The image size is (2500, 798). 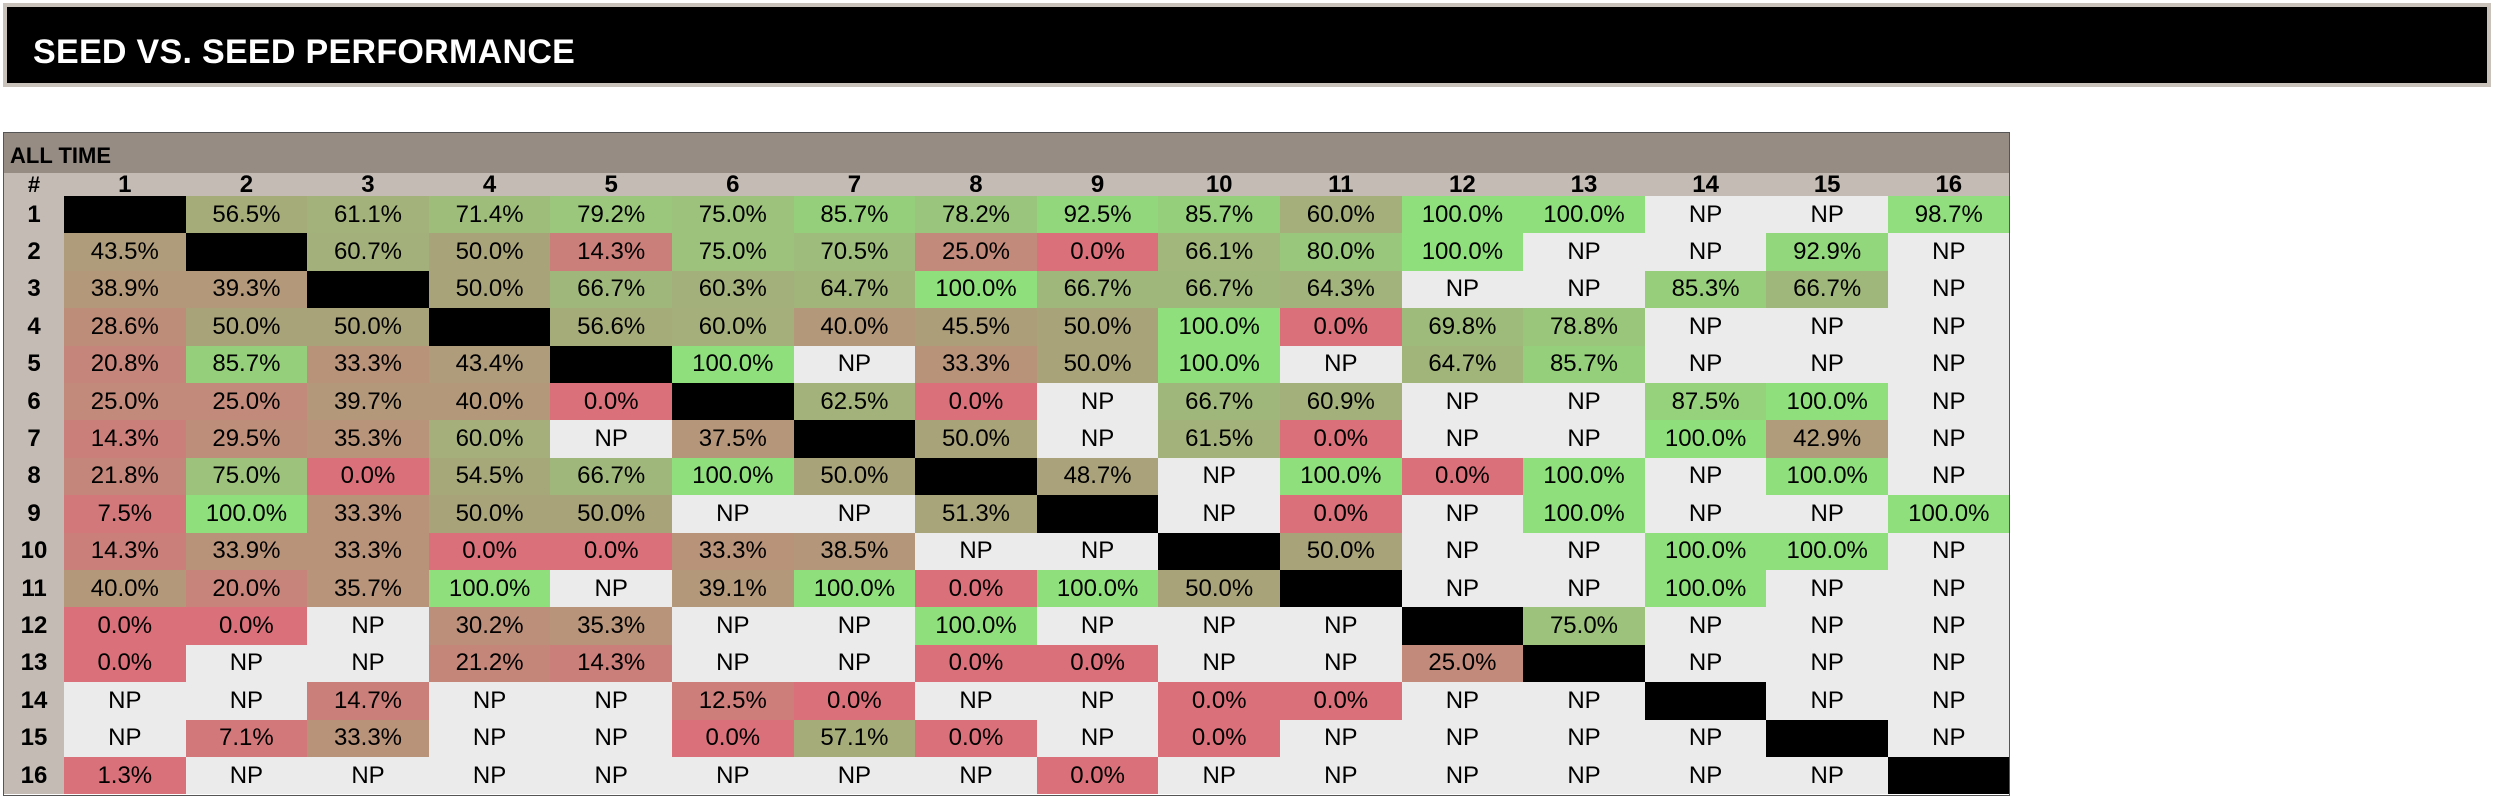 I want to click on heatmap-cell: 21.8%, so click(x=125, y=476).